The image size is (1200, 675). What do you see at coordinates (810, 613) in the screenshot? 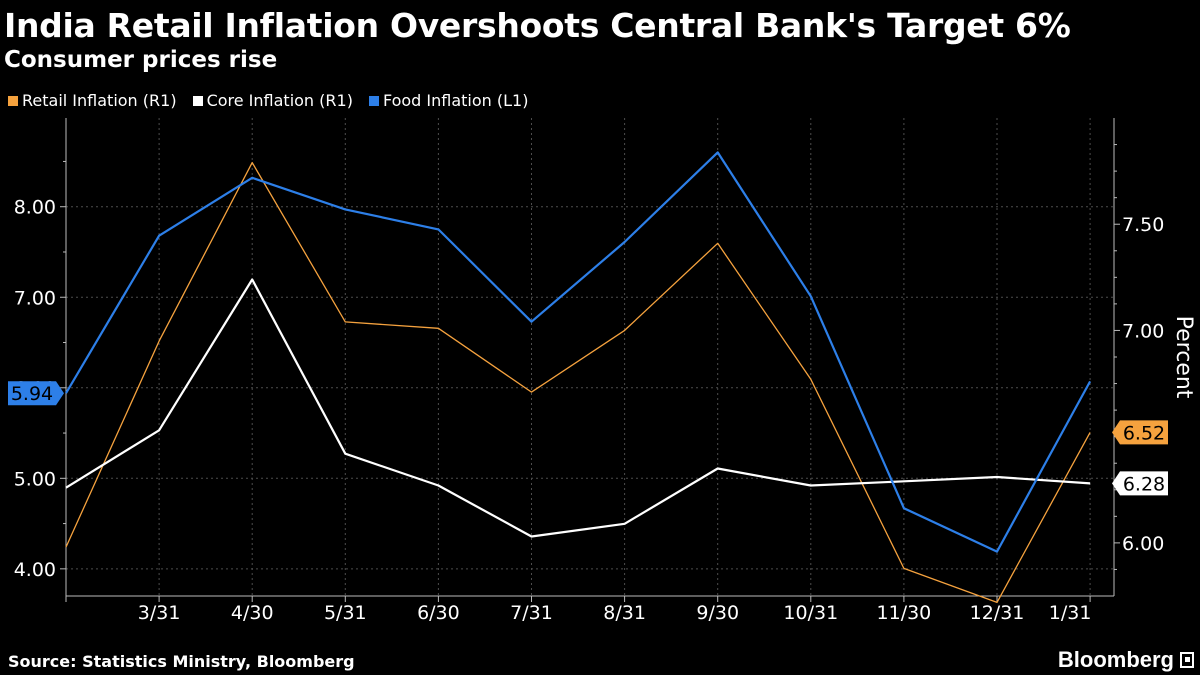
I see `x-tick-label: 10/31` at bounding box center [810, 613].